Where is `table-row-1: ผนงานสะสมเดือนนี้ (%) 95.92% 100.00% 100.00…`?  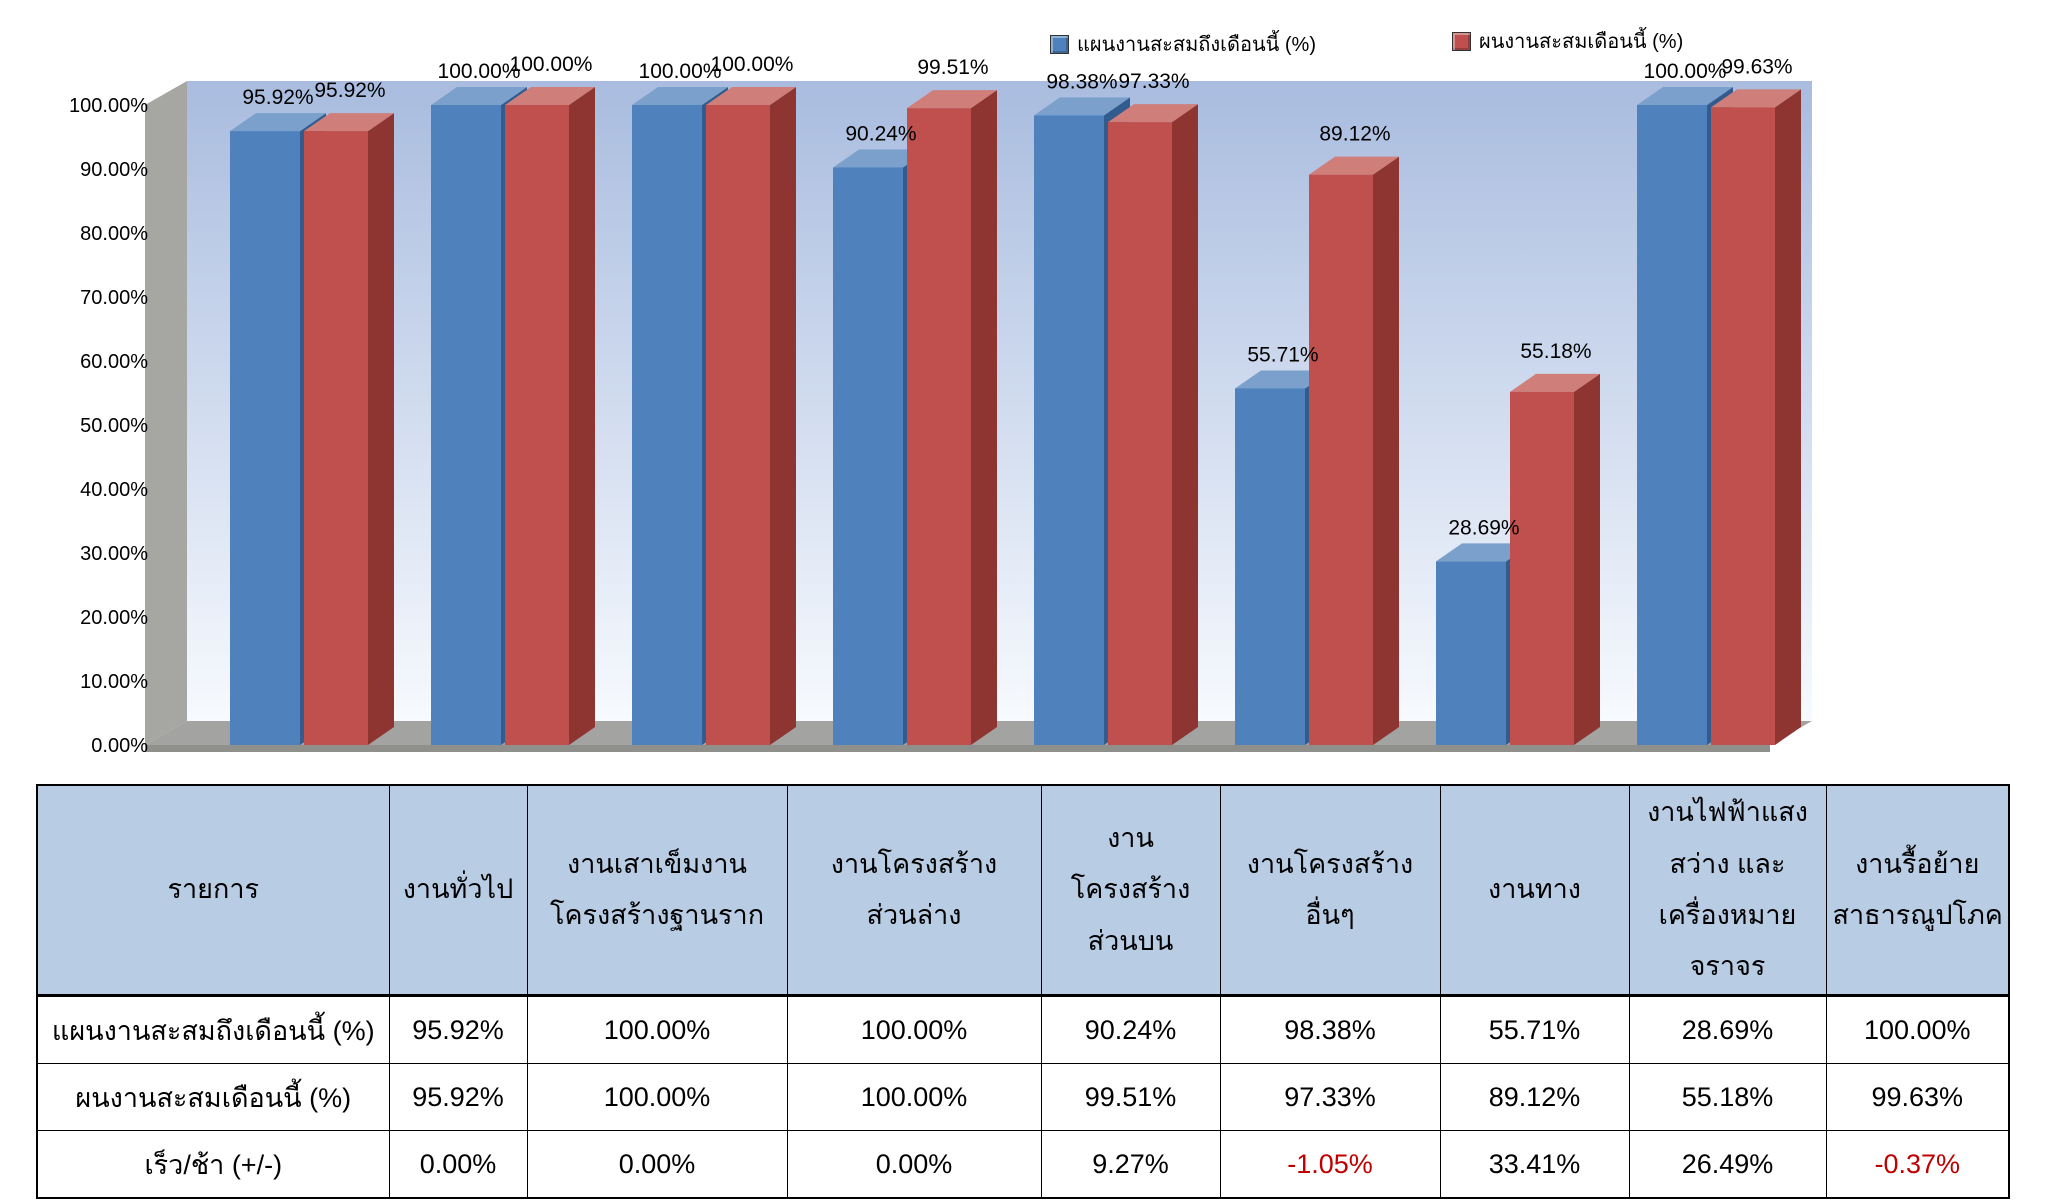
table-row-1: ผนงานสะสมเดือนนี้ (%) 95.92% 100.00% 100.00… is located at coordinates (1023, 1097).